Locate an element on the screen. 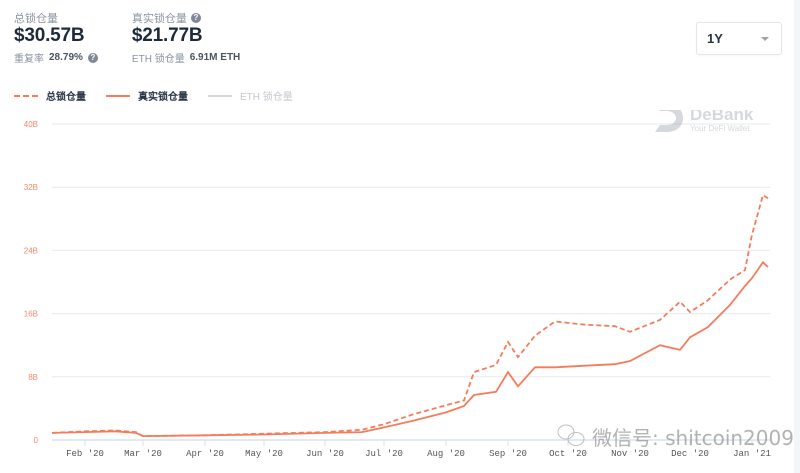 This screenshot has height=473, width=800. svg-text: Nov '20 is located at coordinates (630, 454).